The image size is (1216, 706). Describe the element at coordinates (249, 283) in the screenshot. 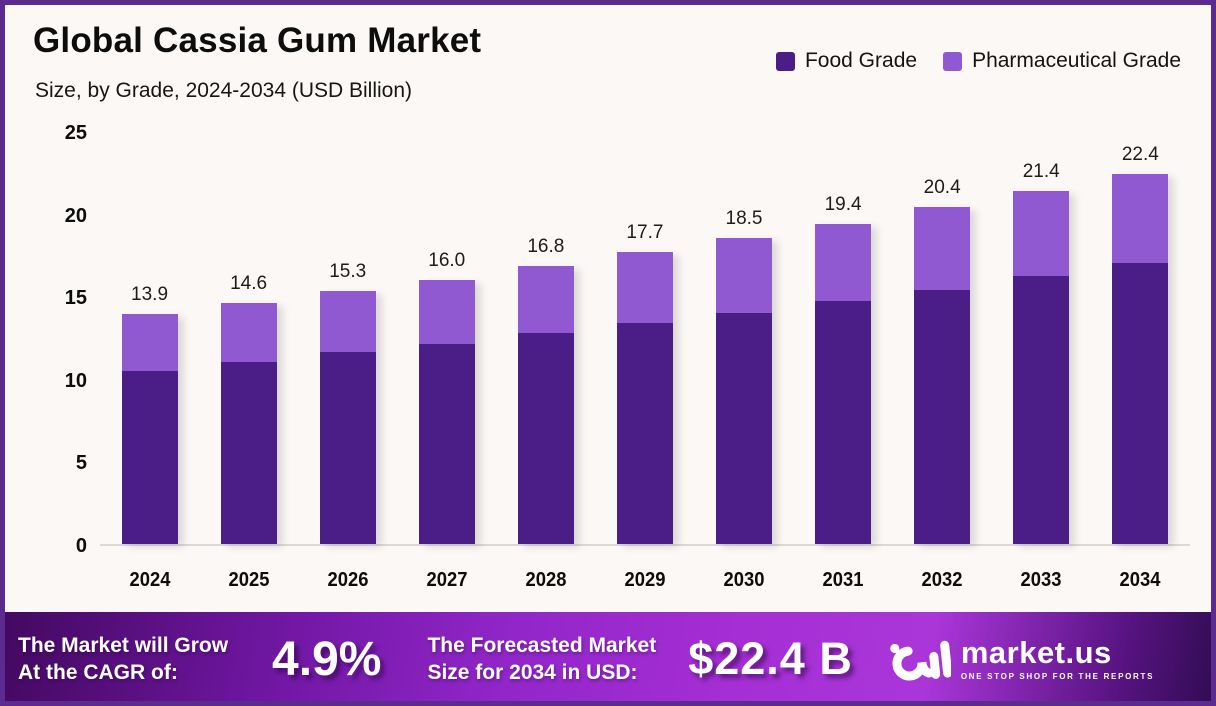

I see `bar-total-label: 14.6` at that location.